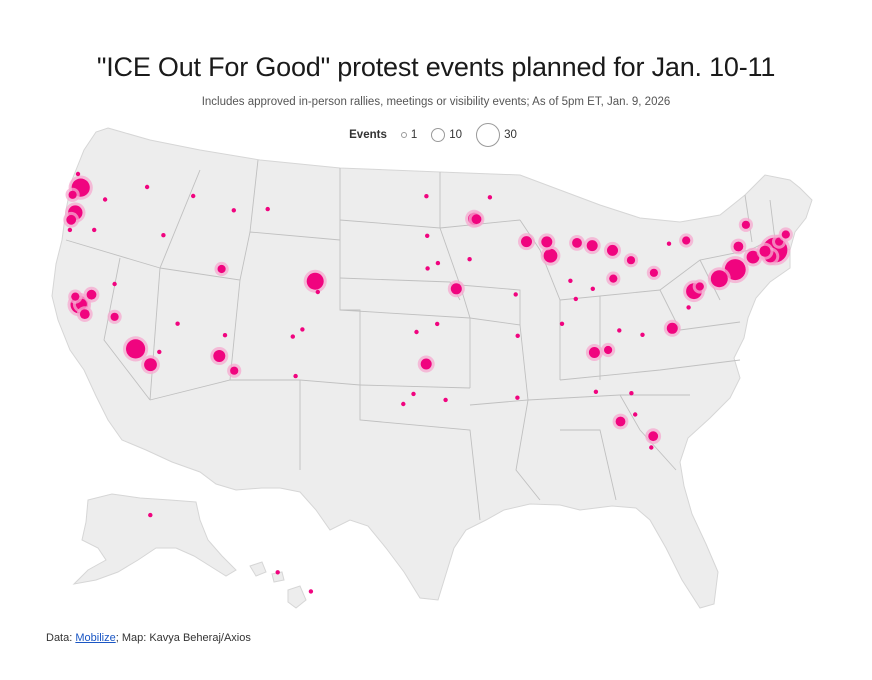 Image resolution: width=872 pixels, height=680 pixels. Describe the element at coordinates (699, 286) in the screenshot. I see `event-marker-baltimore-md: Baltimore, MD: 2` at that location.